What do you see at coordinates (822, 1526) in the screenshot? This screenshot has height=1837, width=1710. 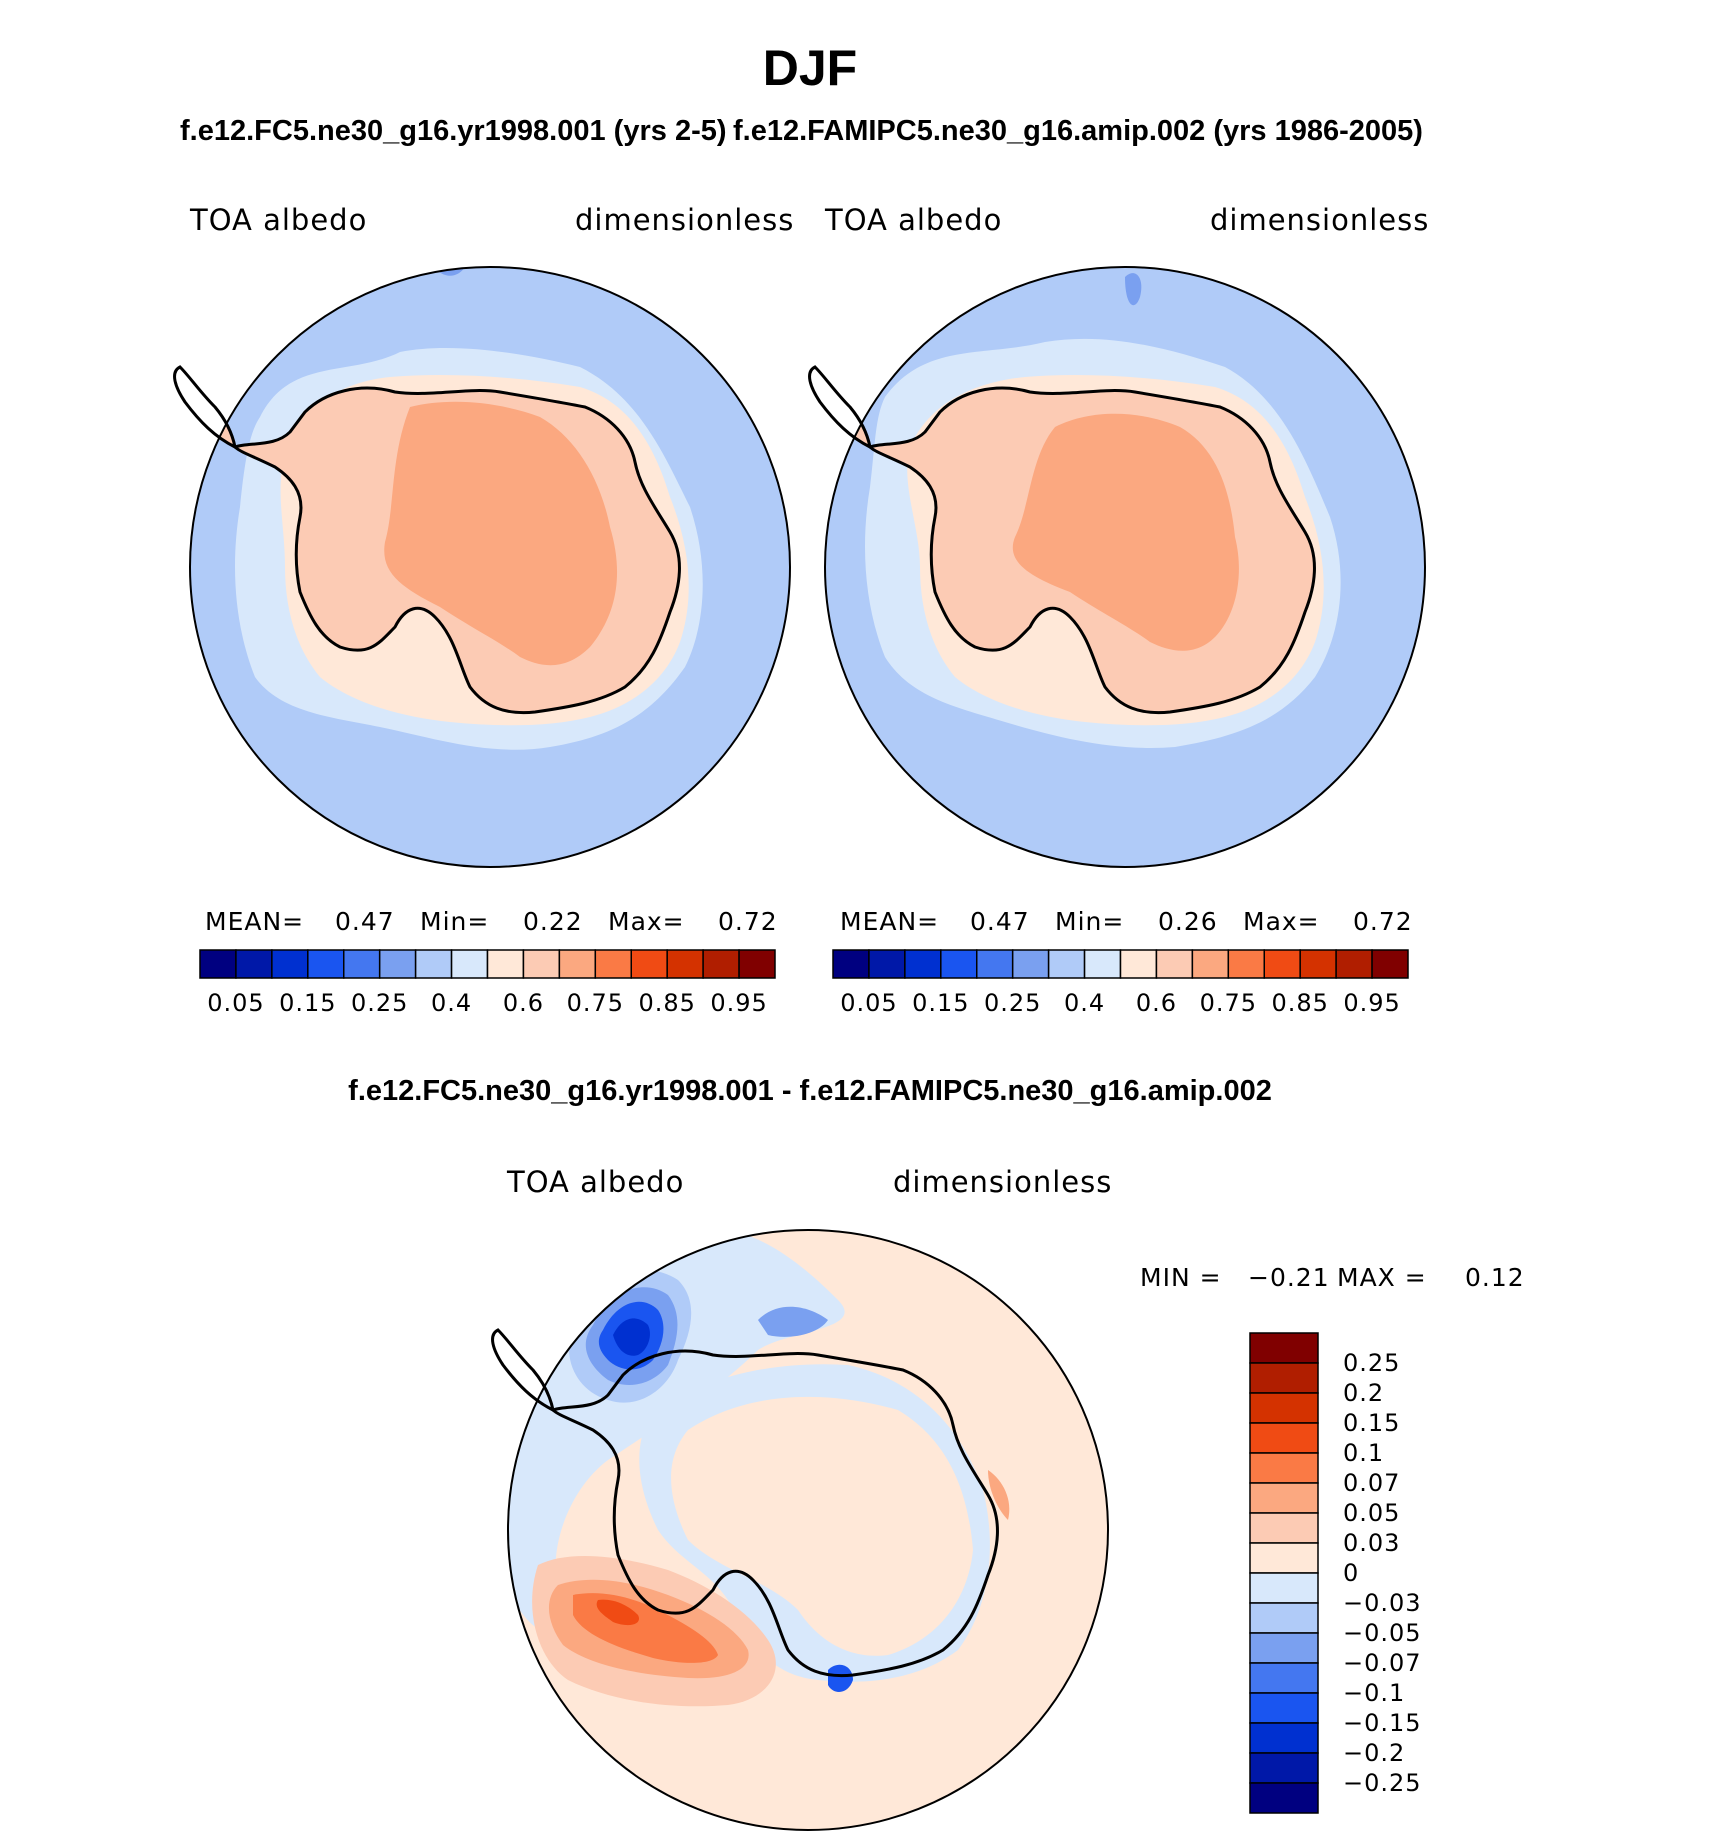 I see `panel3-continent-near-zero` at bounding box center [822, 1526].